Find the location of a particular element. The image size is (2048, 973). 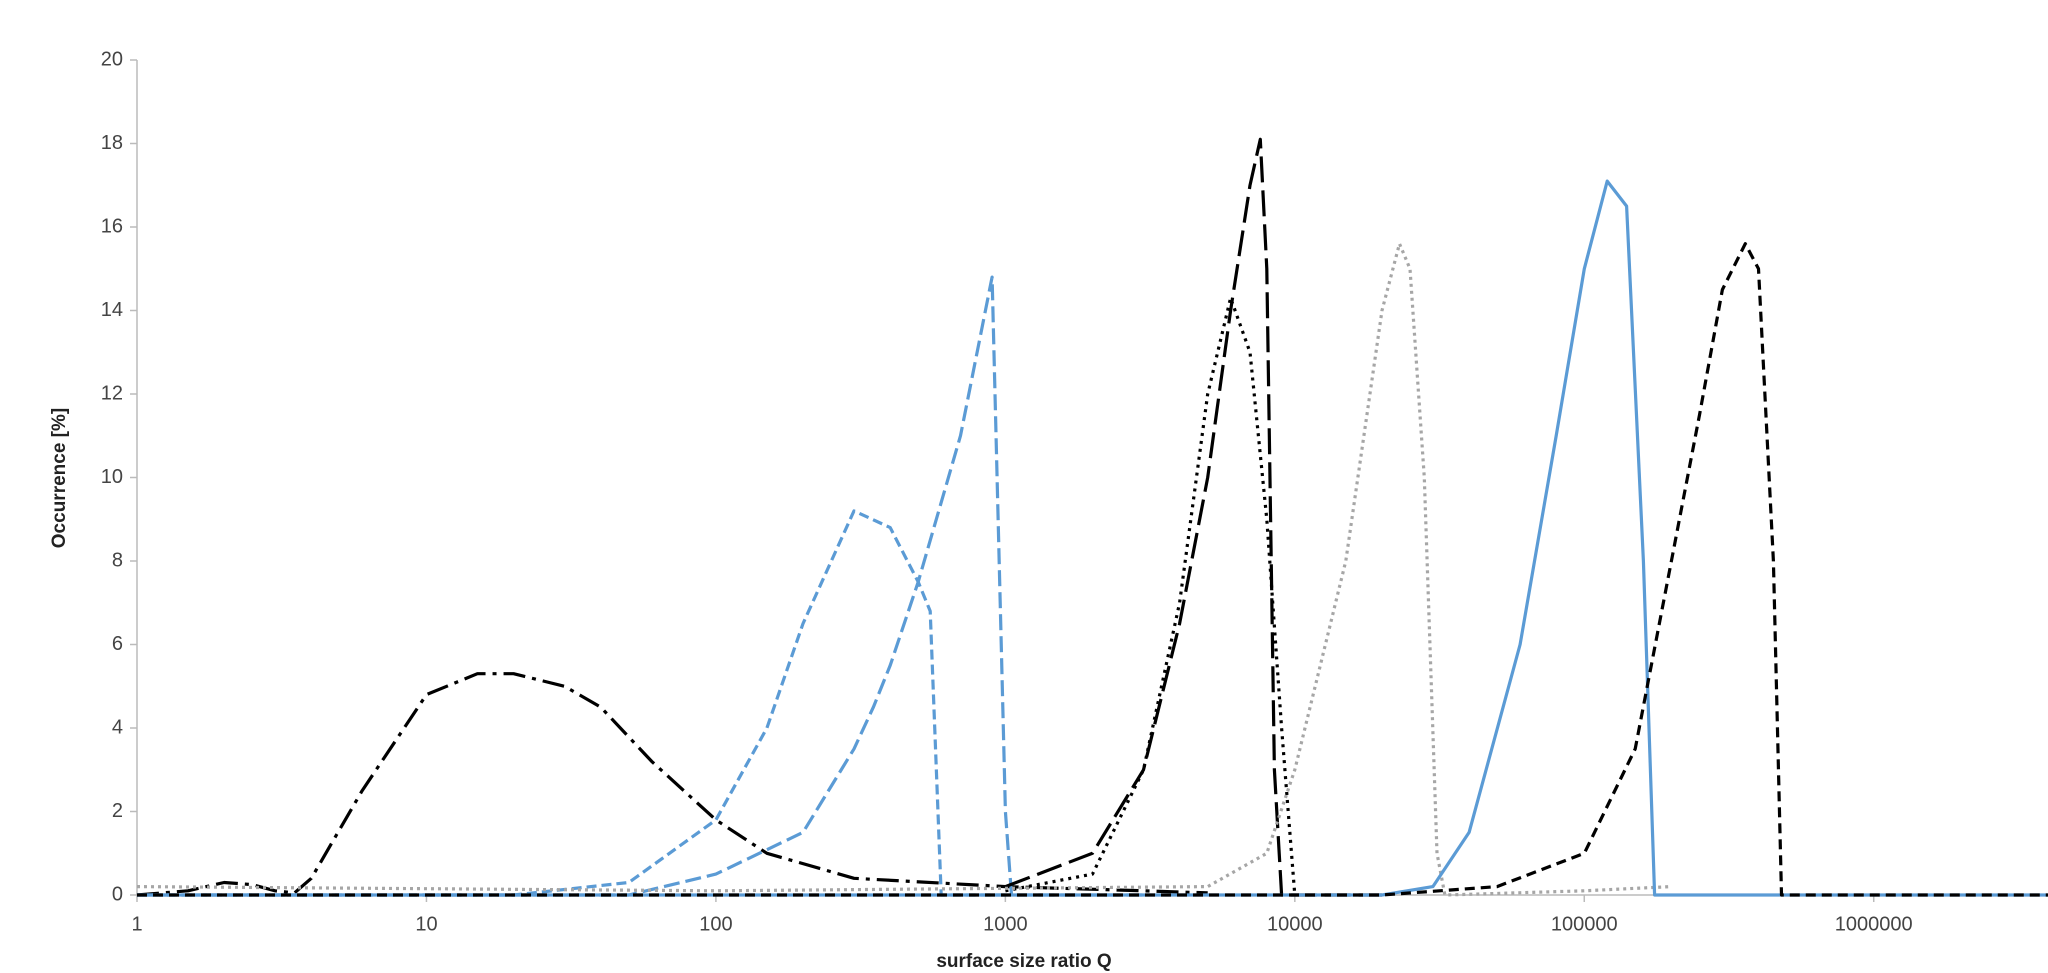

y-axis-title: Occurrence [%] is located at coordinates (59, 478).